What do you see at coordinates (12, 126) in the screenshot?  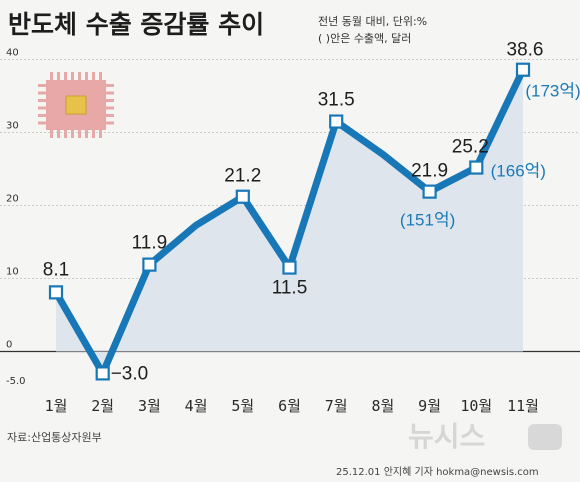 I see `y-tick-label: 30` at bounding box center [12, 126].